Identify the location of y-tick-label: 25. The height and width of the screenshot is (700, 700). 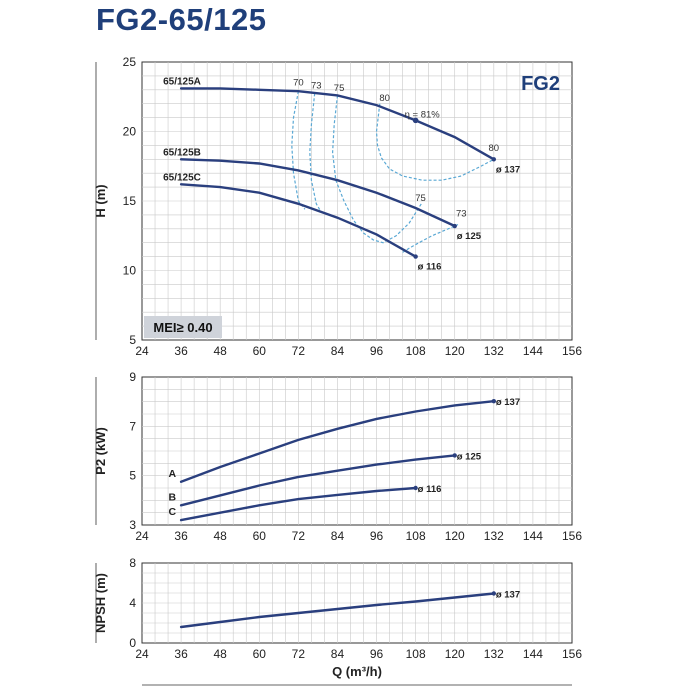
(130, 62).